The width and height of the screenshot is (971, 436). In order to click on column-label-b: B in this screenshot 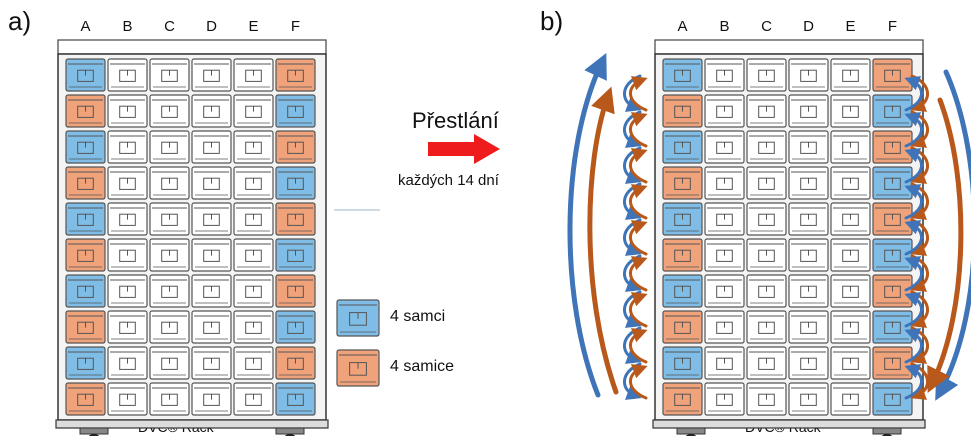, I will do `click(724, 26)`.